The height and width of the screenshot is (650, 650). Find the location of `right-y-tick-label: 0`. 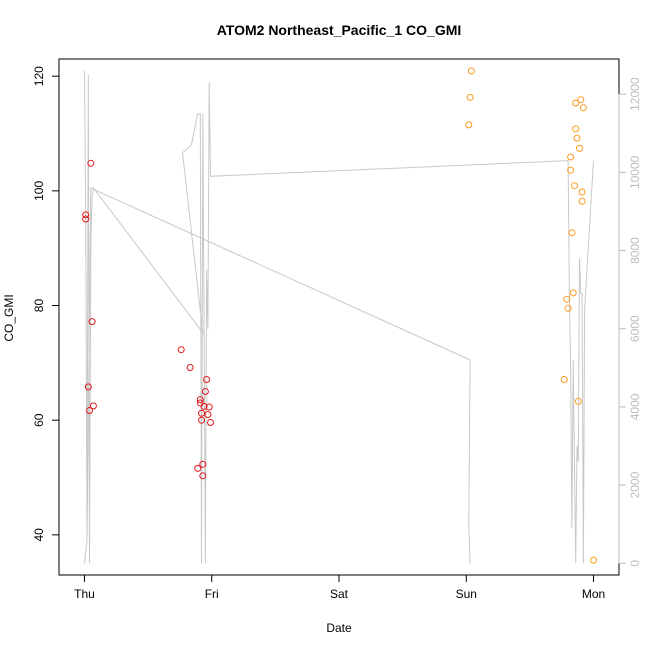

right-y-tick-label: 0 is located at coordinates (635, 563).